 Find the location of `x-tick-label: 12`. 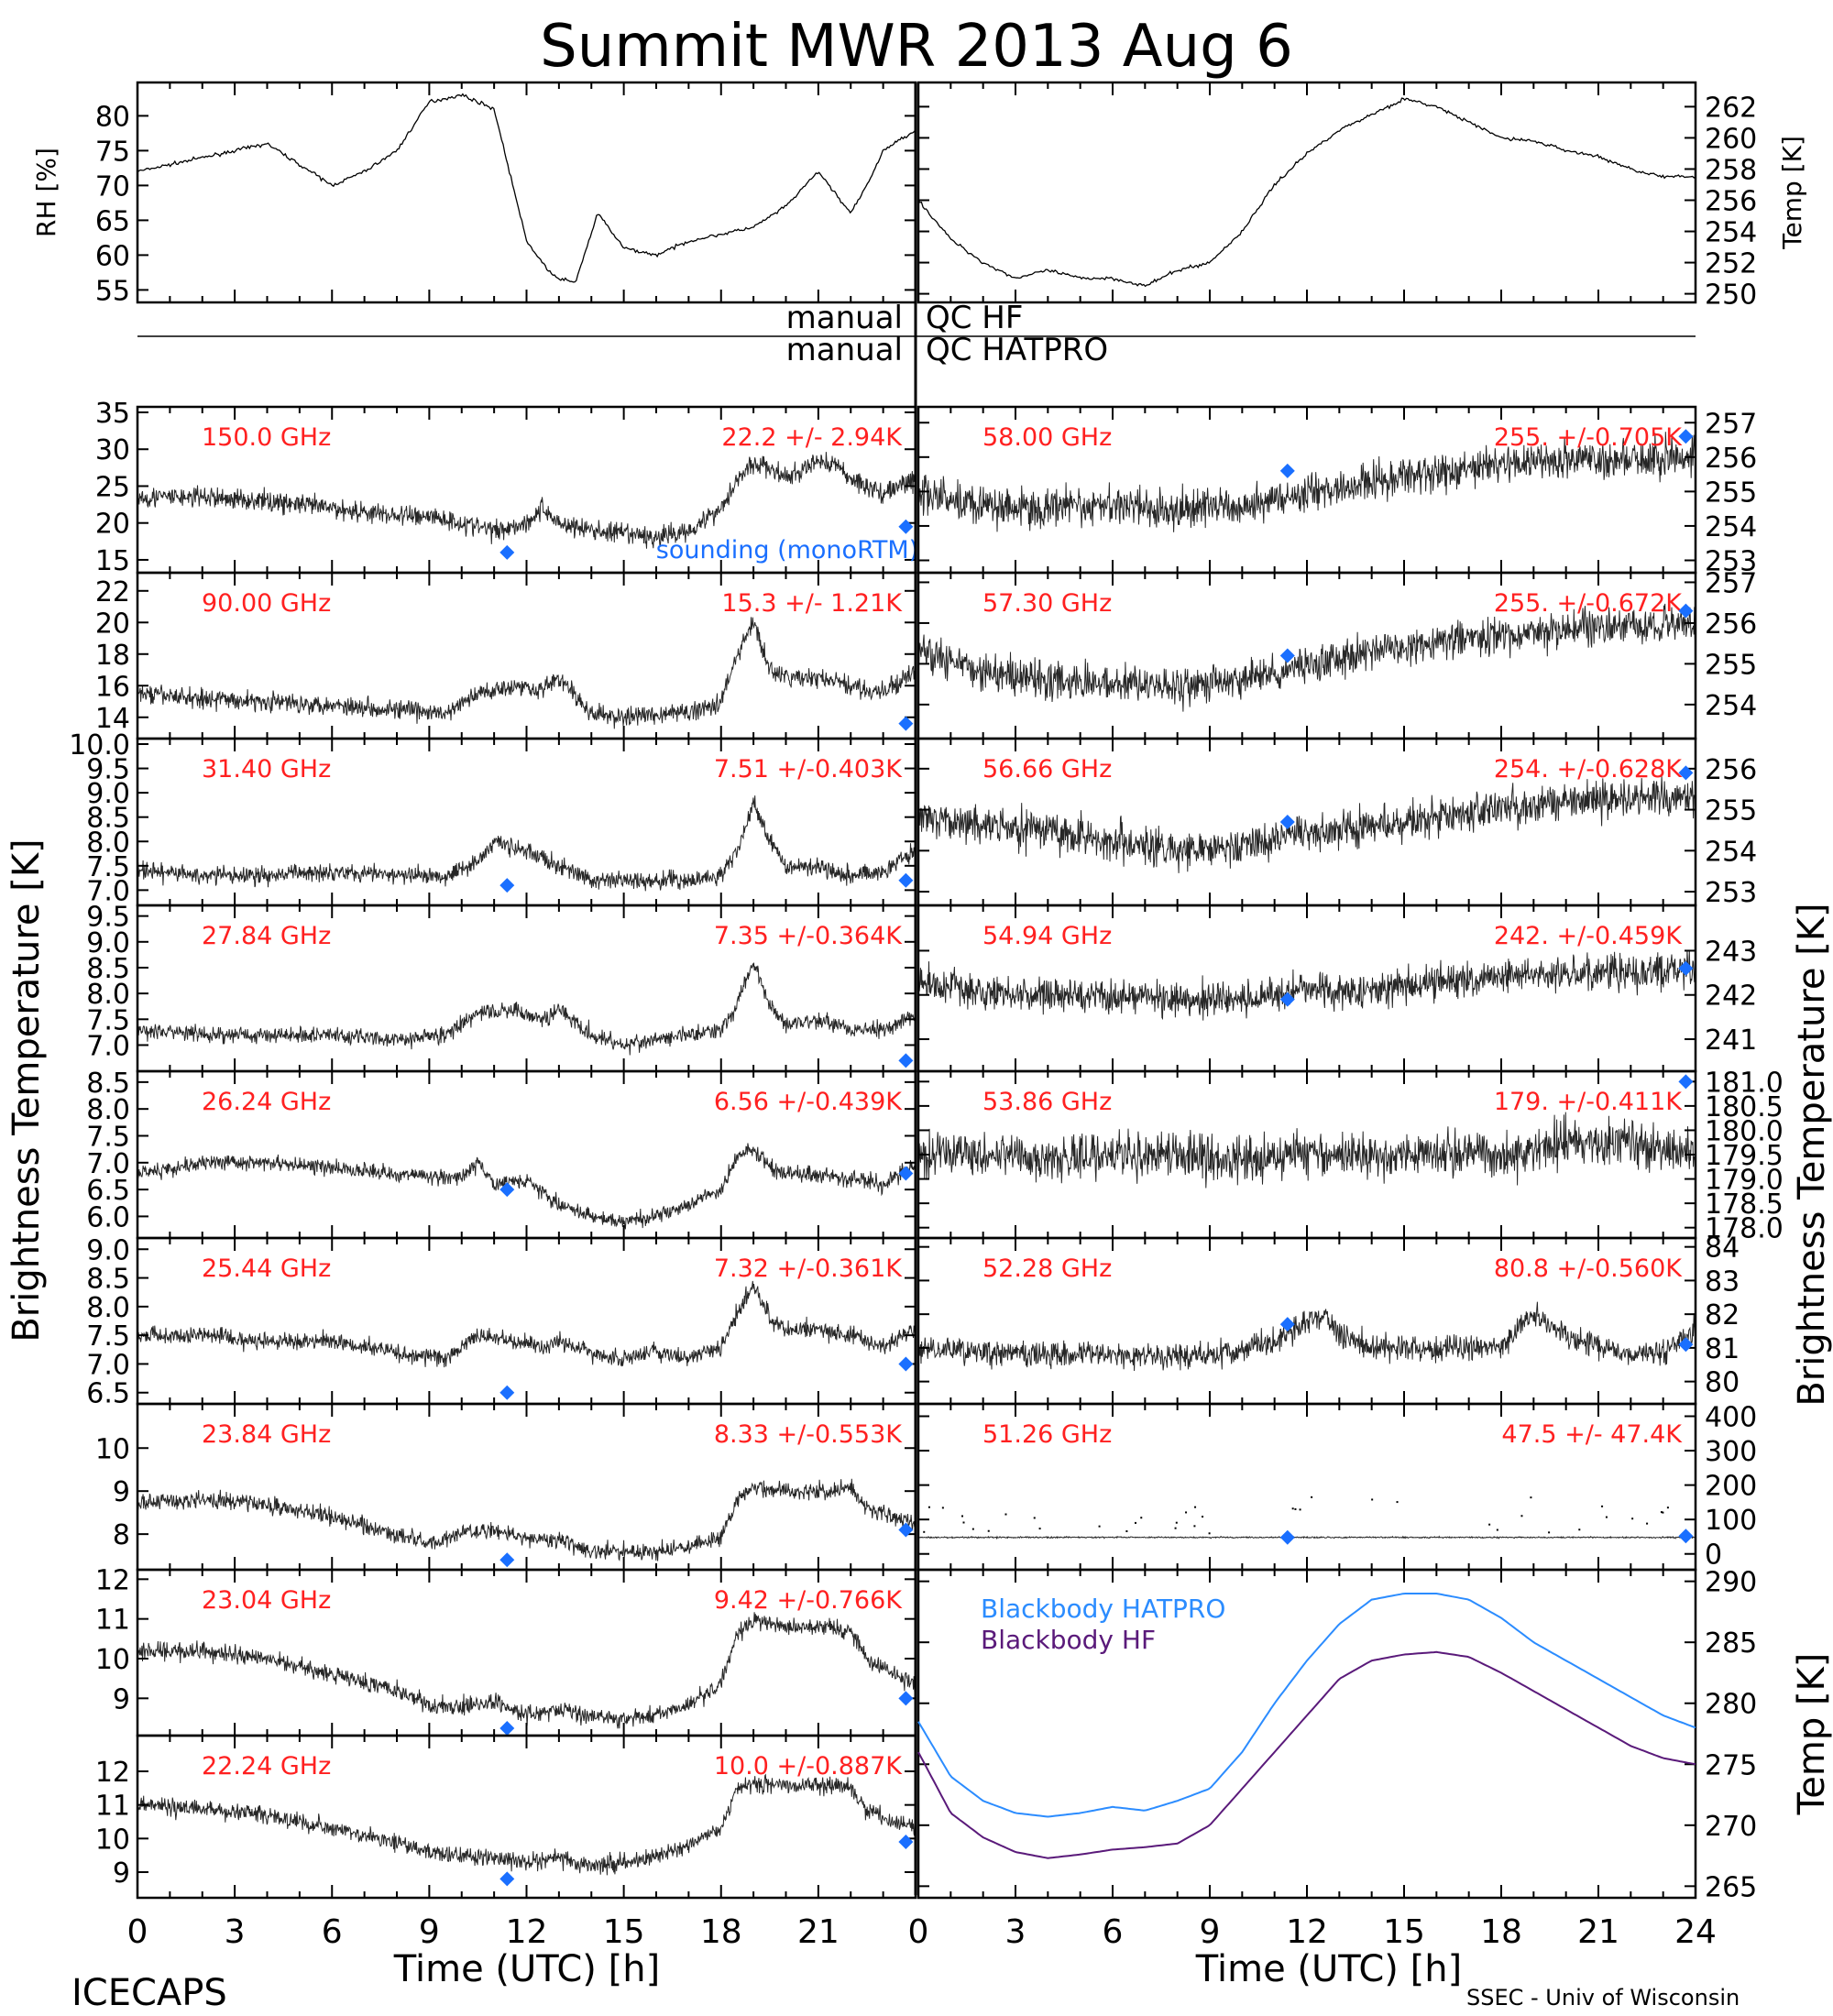

x-tick-label: 12 is located at coordinates (527, 1932).